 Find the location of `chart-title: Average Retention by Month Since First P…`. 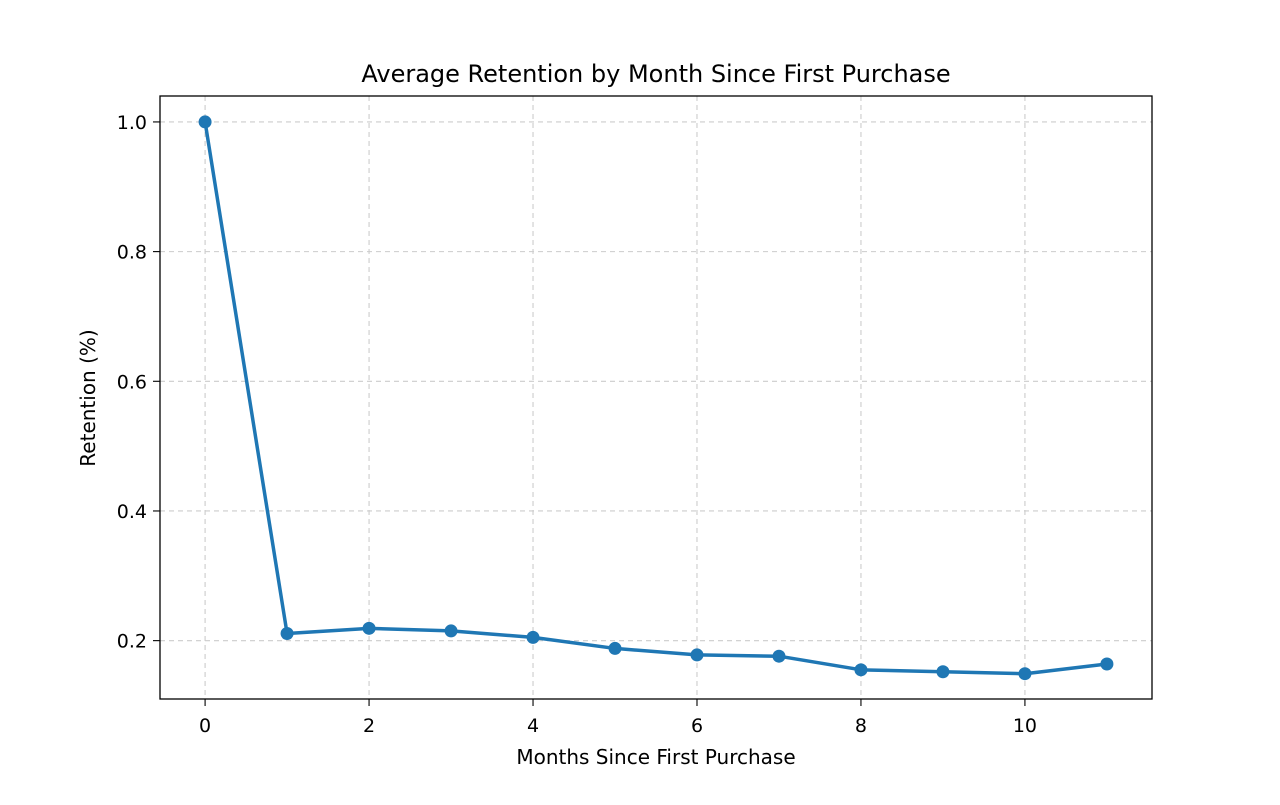

chart-title: Average Retention by Month Since First P… is located at coordinates (655, 74).